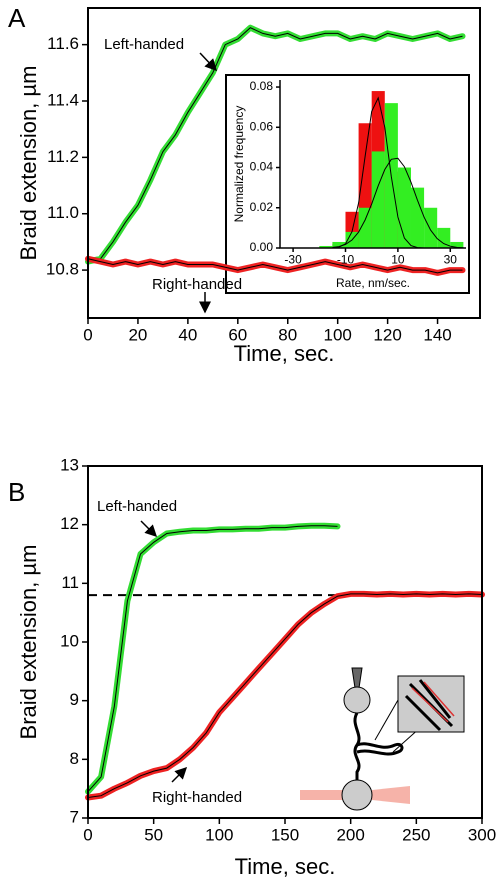  I want to click on x-tick-label: 50, so click(153, 834).